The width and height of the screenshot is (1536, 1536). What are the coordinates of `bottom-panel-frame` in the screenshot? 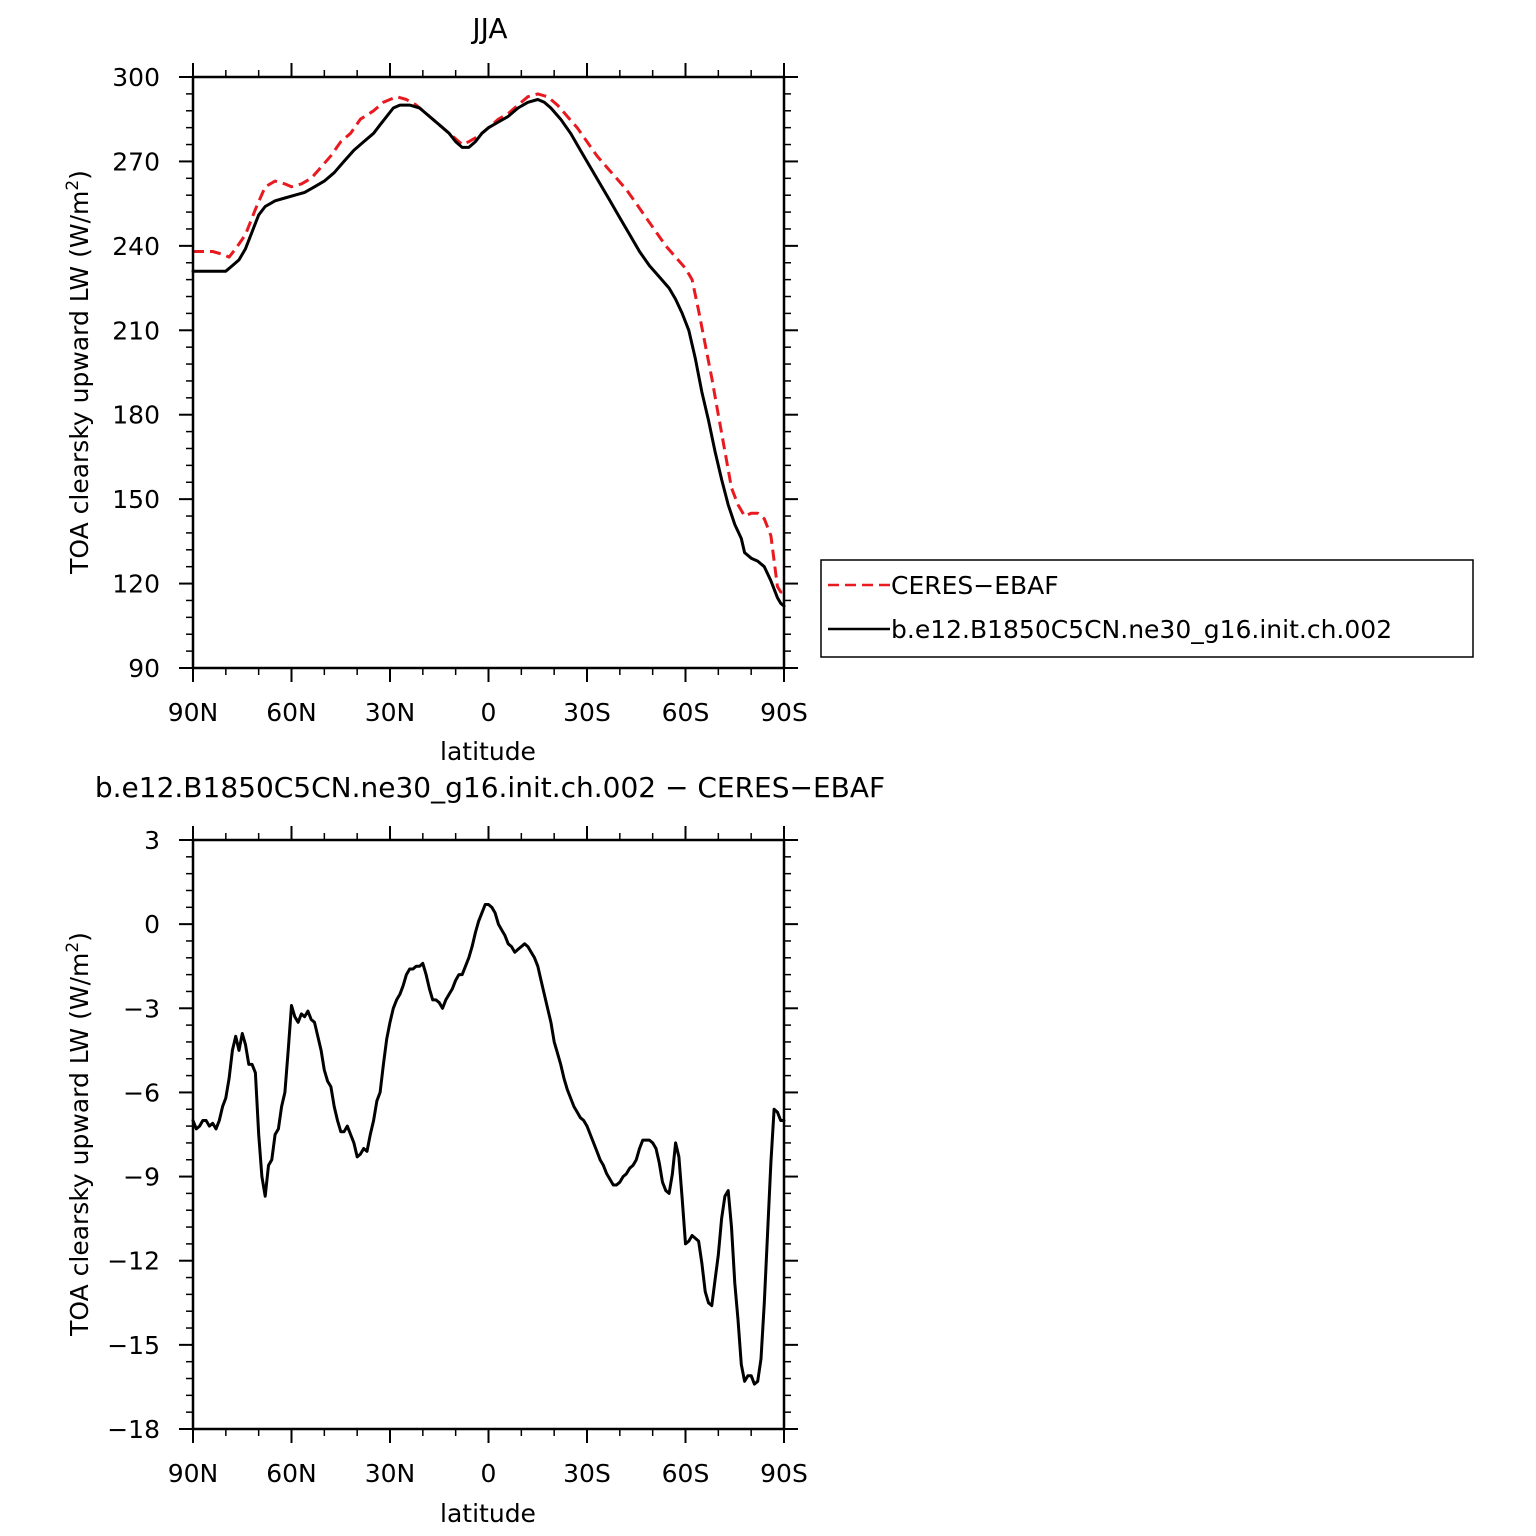 It's located at (488, 1134).